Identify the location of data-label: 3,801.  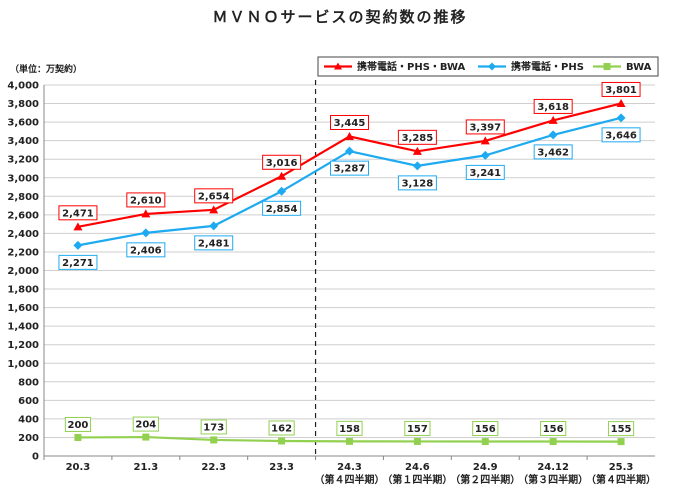
(621, 90).